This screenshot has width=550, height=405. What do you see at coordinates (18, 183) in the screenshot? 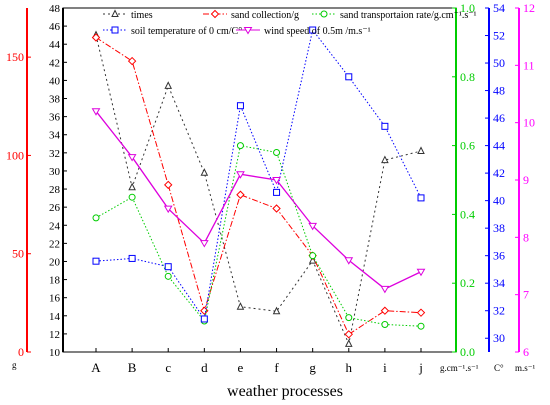
I see `y-axis-sand: 0 50 100 150` at bounding box center [18, 183].